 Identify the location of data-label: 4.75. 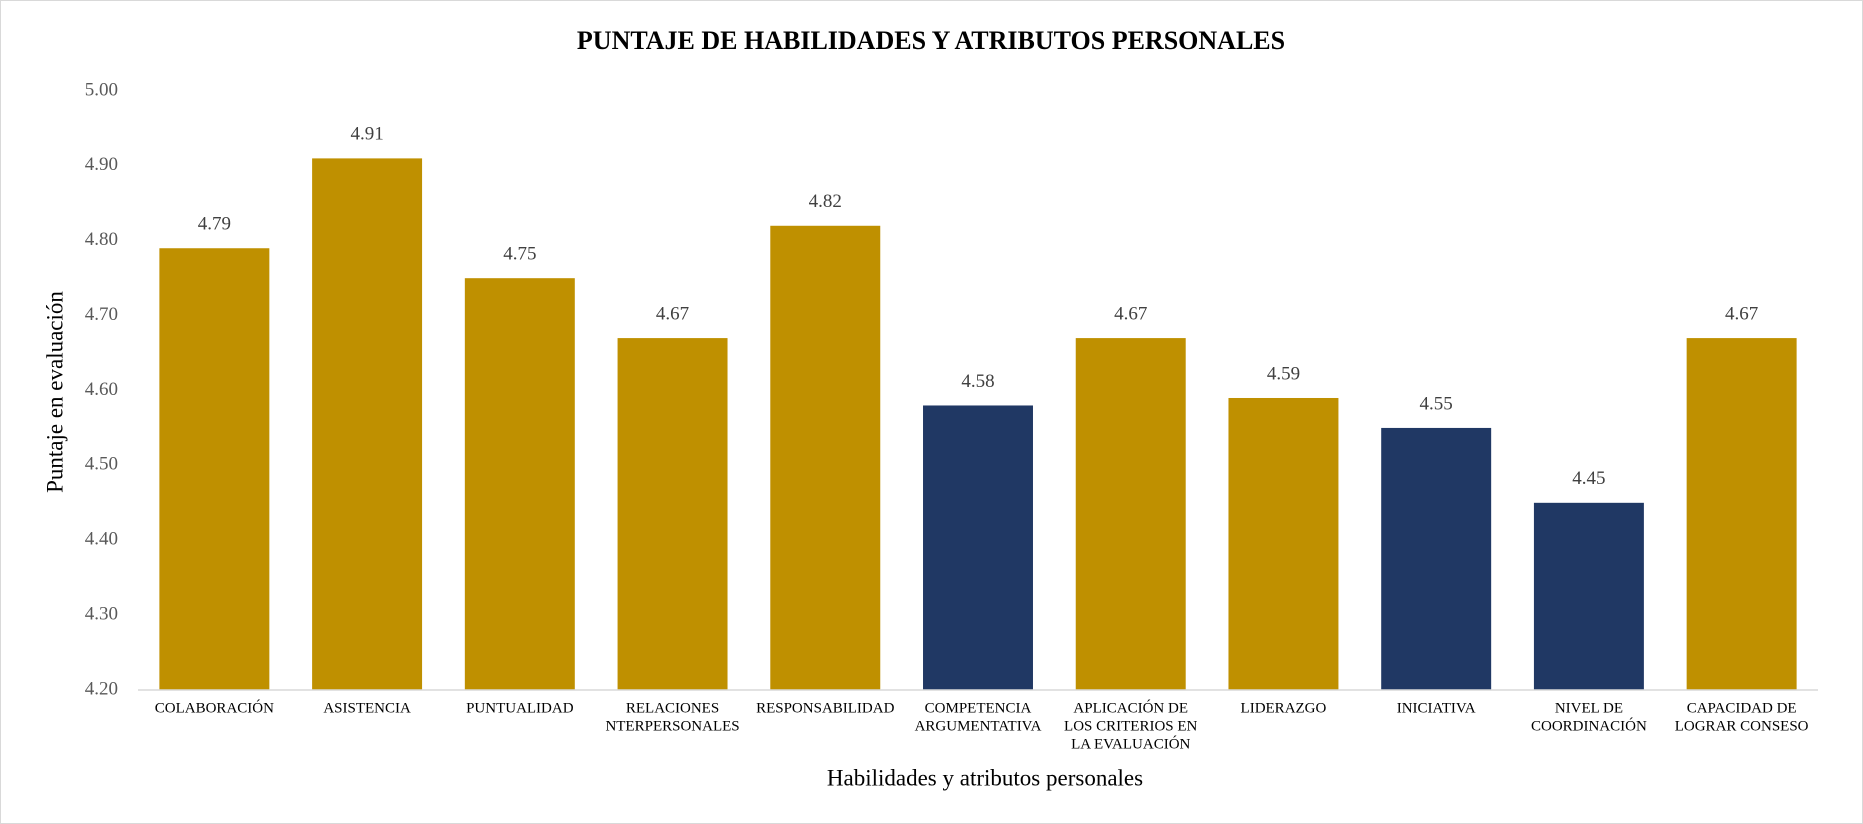
(519, 254).